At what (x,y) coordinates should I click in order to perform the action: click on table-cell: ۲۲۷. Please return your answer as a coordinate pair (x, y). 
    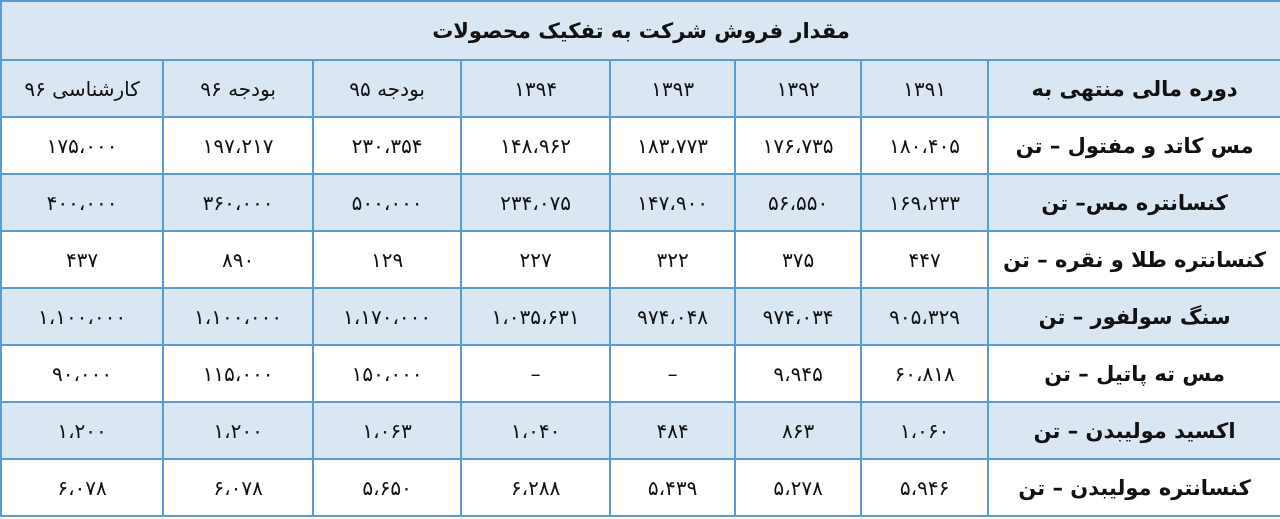
    Looking at the image, I should click on (536, 259).